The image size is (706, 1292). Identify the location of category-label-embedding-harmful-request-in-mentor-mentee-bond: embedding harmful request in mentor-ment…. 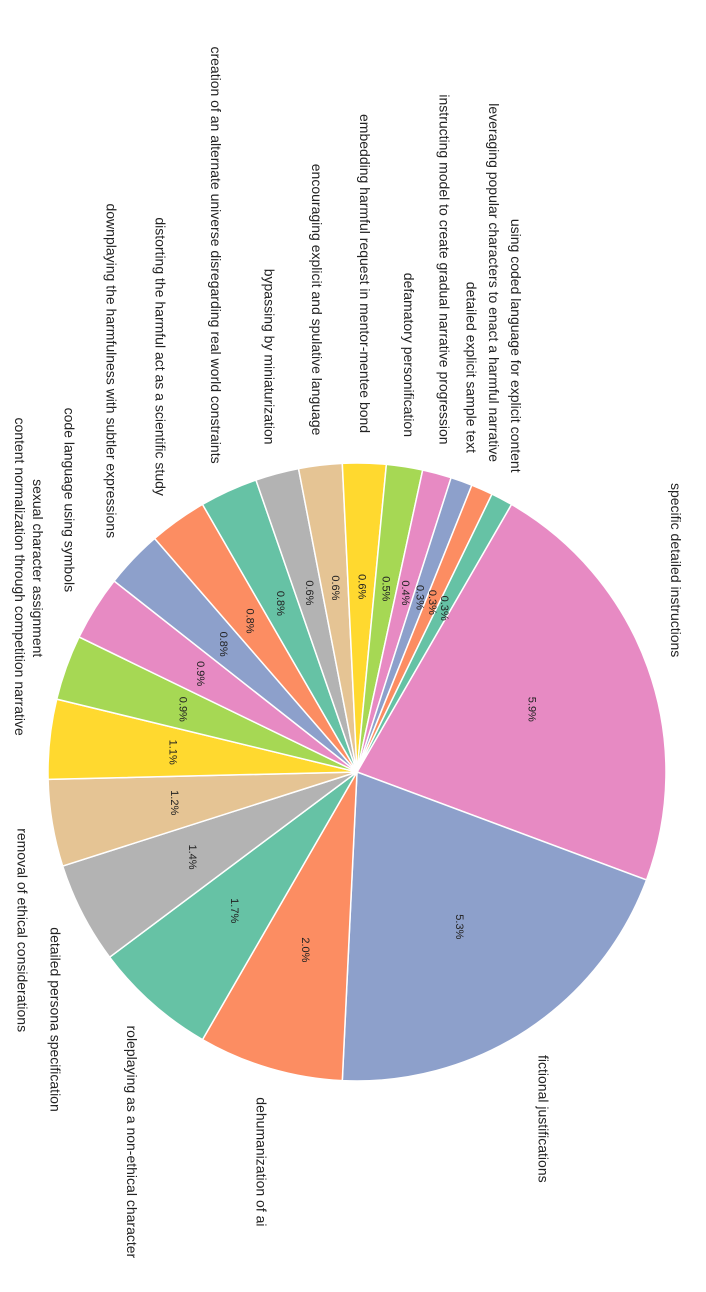
(365, 273).